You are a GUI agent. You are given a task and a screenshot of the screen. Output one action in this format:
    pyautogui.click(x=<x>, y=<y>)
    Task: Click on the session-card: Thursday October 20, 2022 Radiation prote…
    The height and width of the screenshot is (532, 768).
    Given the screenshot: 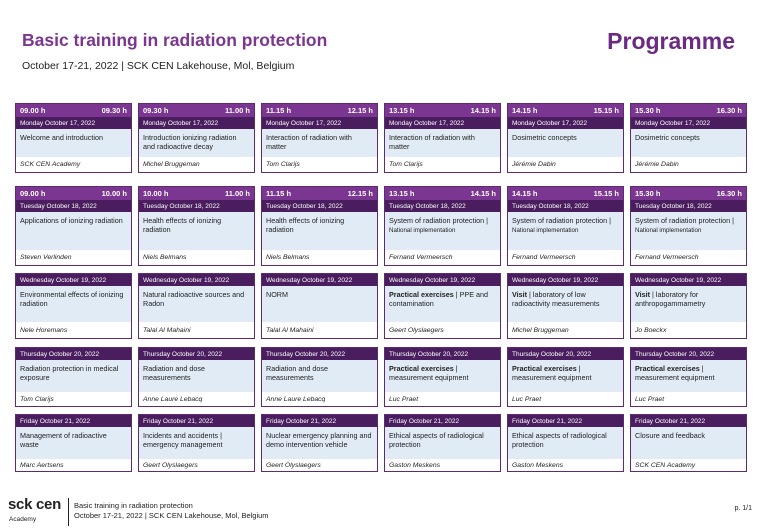 What is the action you would take?
    pyautogui.click(x=73, y=377)
    